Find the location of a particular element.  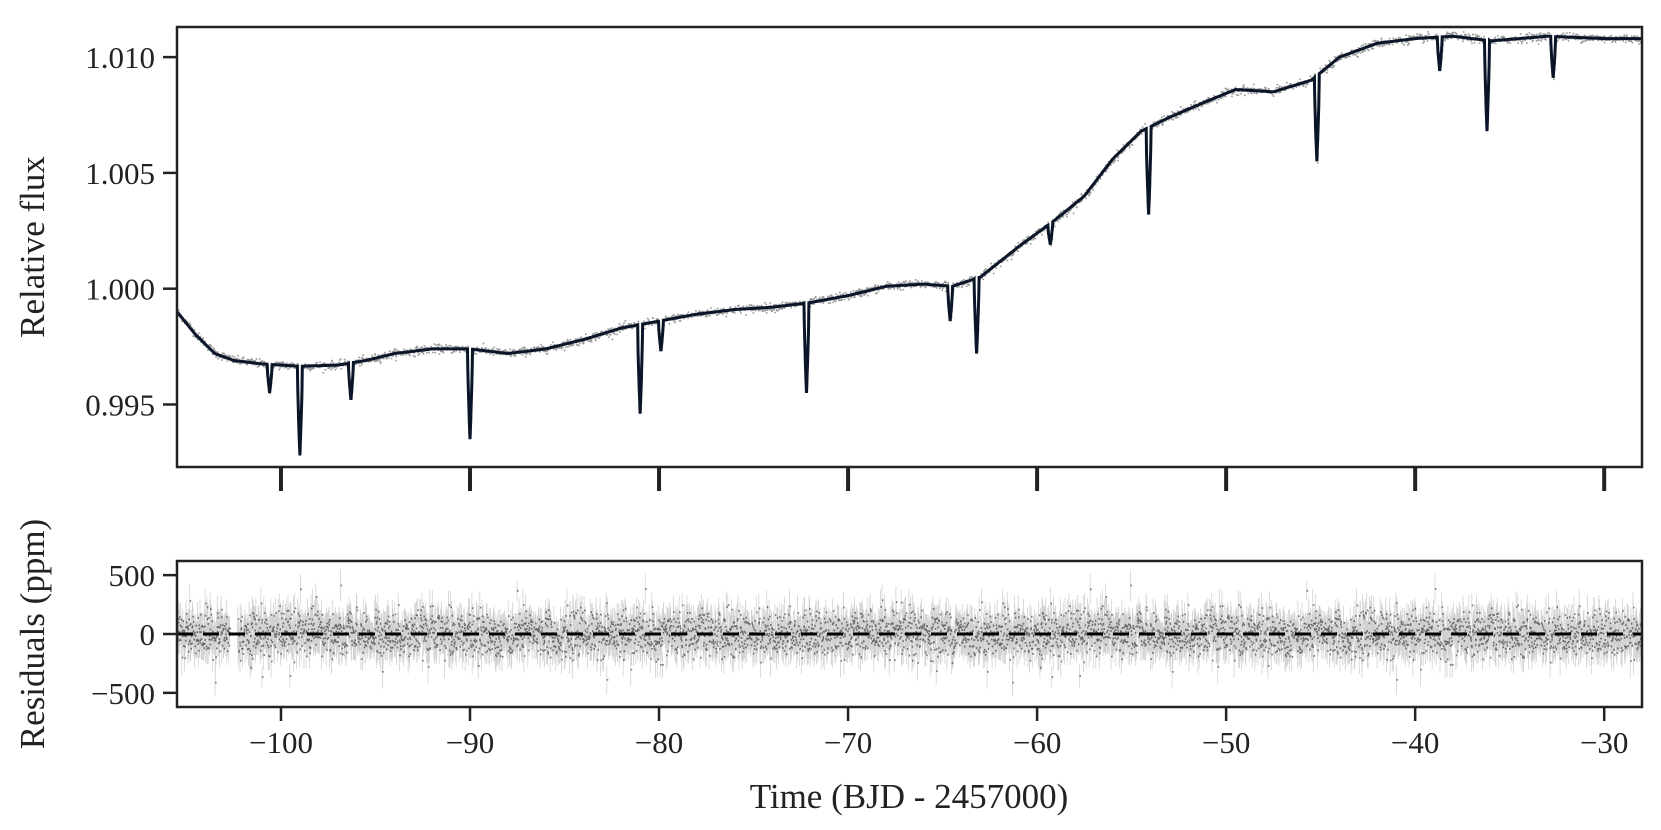

residuals-x-tick-label: −80 is located at coordinates (659, 742).